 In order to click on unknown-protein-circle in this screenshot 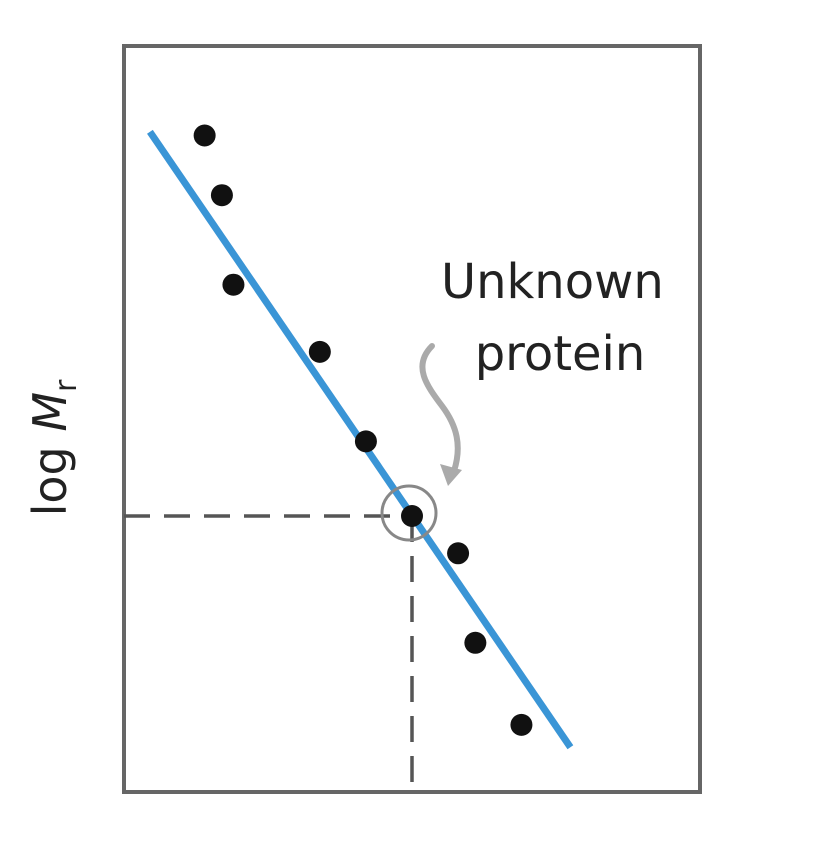, I will do `click(409, 513)`.